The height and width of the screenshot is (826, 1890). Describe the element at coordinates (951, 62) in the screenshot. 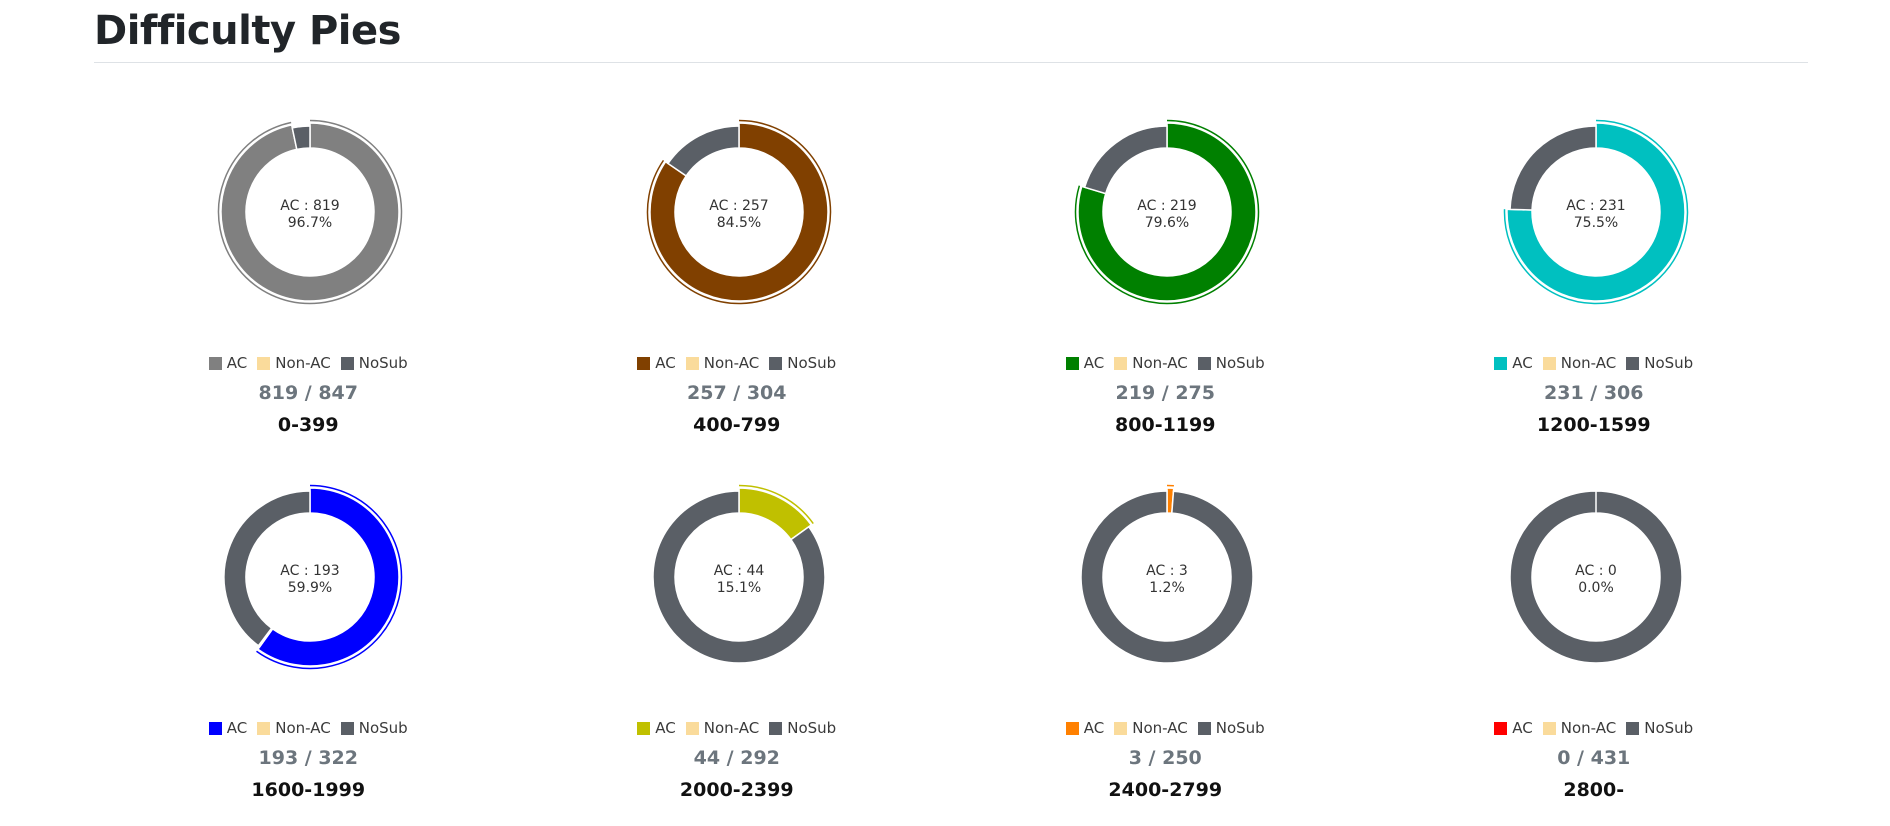

I see `title-divider` at that location.